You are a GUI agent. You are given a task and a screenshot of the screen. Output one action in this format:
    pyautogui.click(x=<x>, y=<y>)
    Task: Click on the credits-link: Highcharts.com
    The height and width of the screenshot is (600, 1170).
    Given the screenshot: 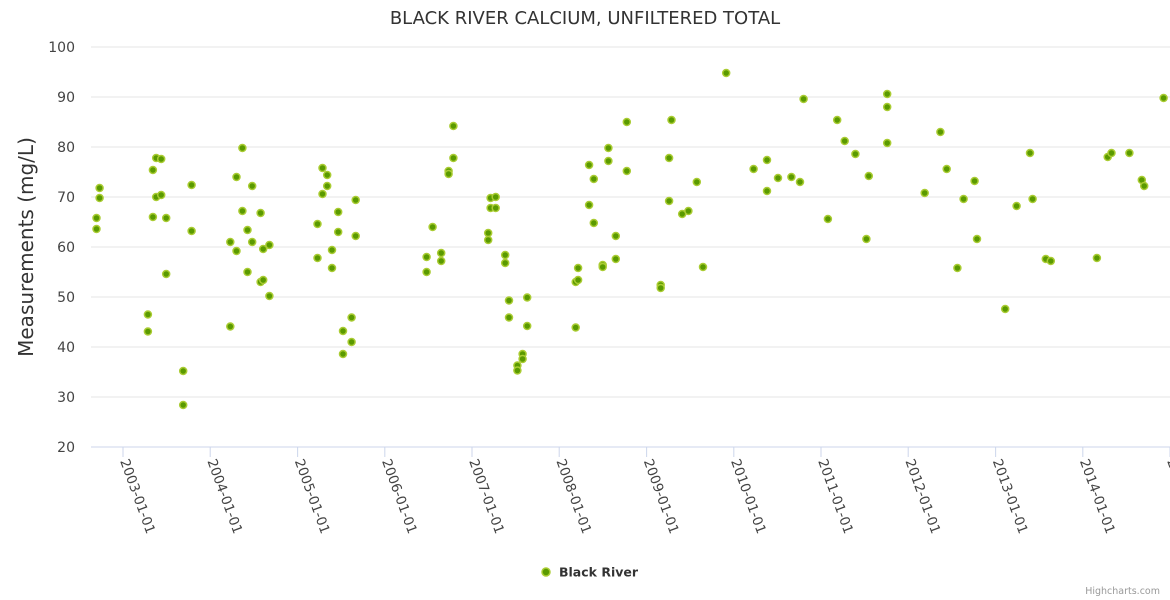 What is the action you would take?
    pyautogui.click(x=1122, y=591)
    